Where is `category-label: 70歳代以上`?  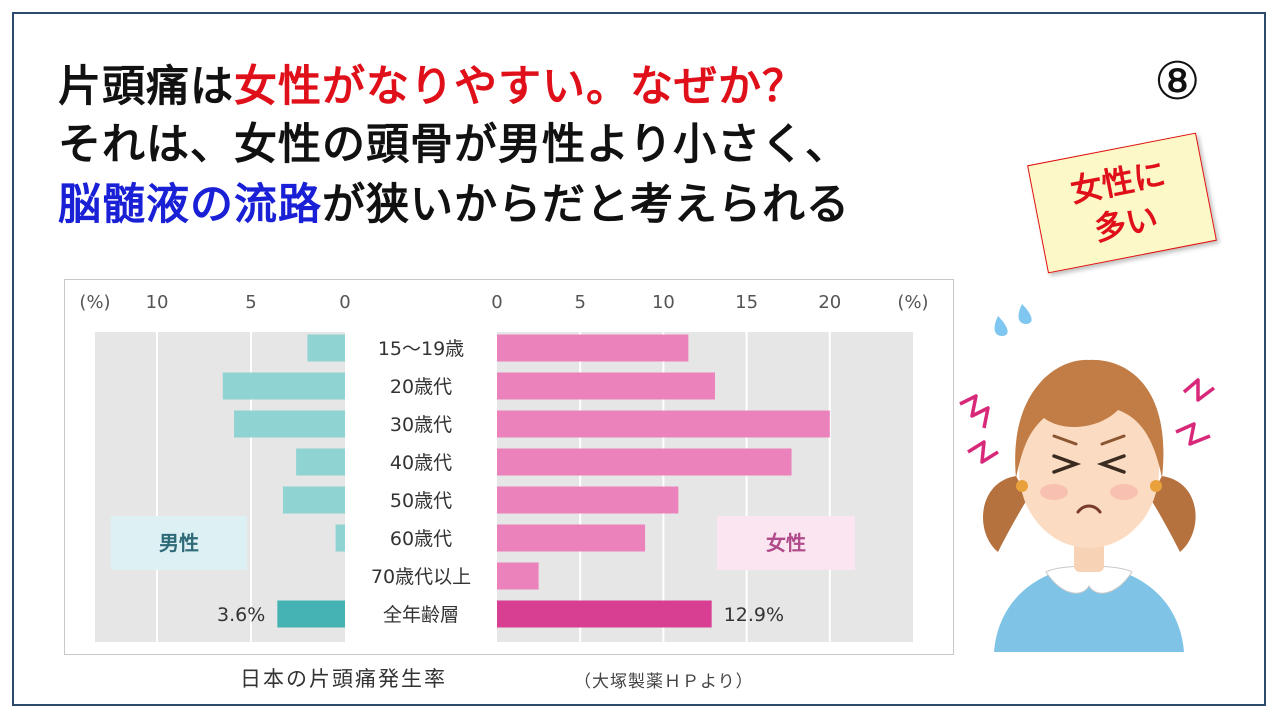 category-label: 70歳代以上 is located at coordinates (421, 577).